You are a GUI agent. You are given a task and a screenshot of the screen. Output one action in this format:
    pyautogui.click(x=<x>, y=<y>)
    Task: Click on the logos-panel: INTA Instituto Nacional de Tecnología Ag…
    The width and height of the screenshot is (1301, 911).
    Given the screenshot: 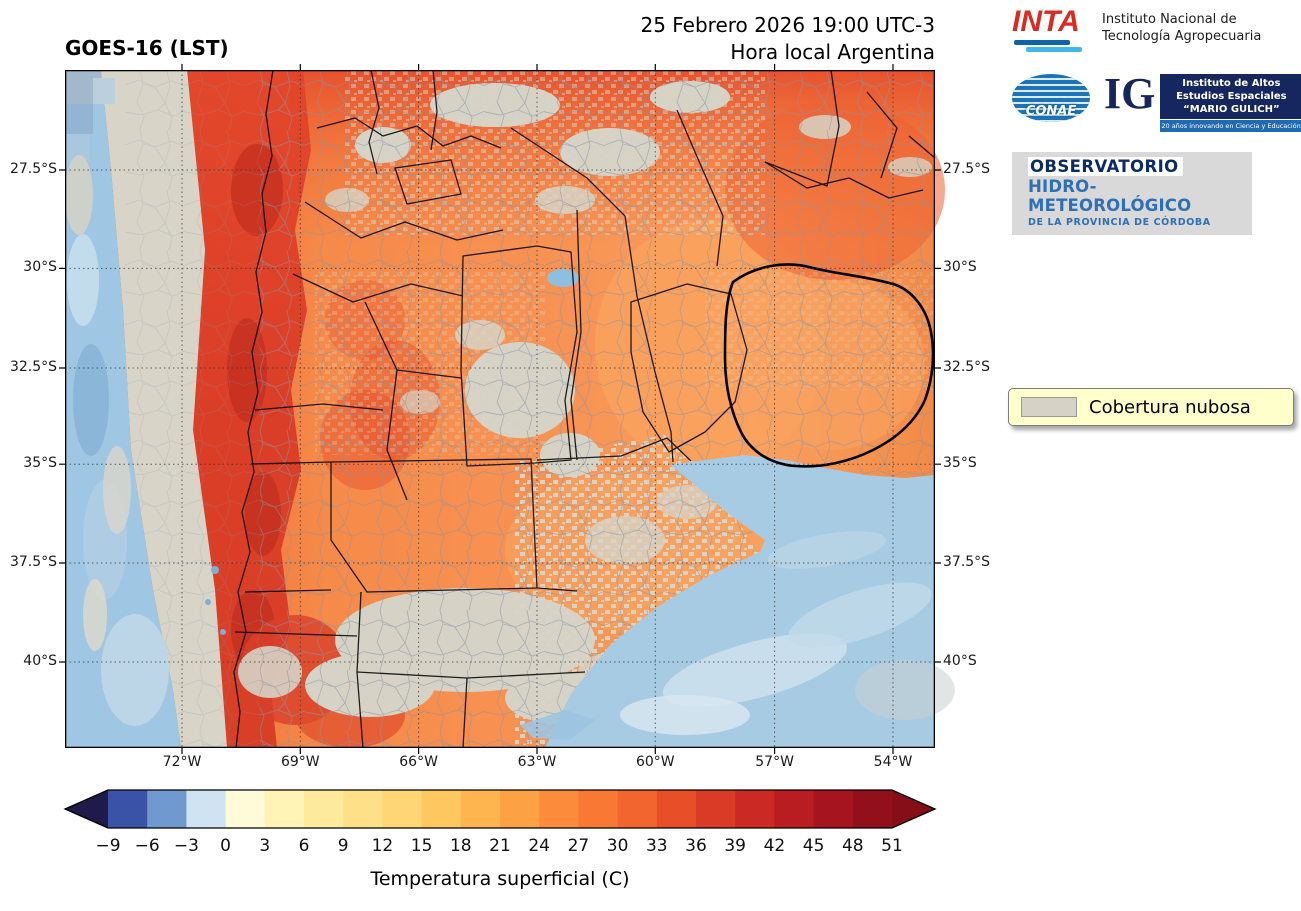 What is the action you would take?
    pyautogui.click(x=1156, y=121)
    